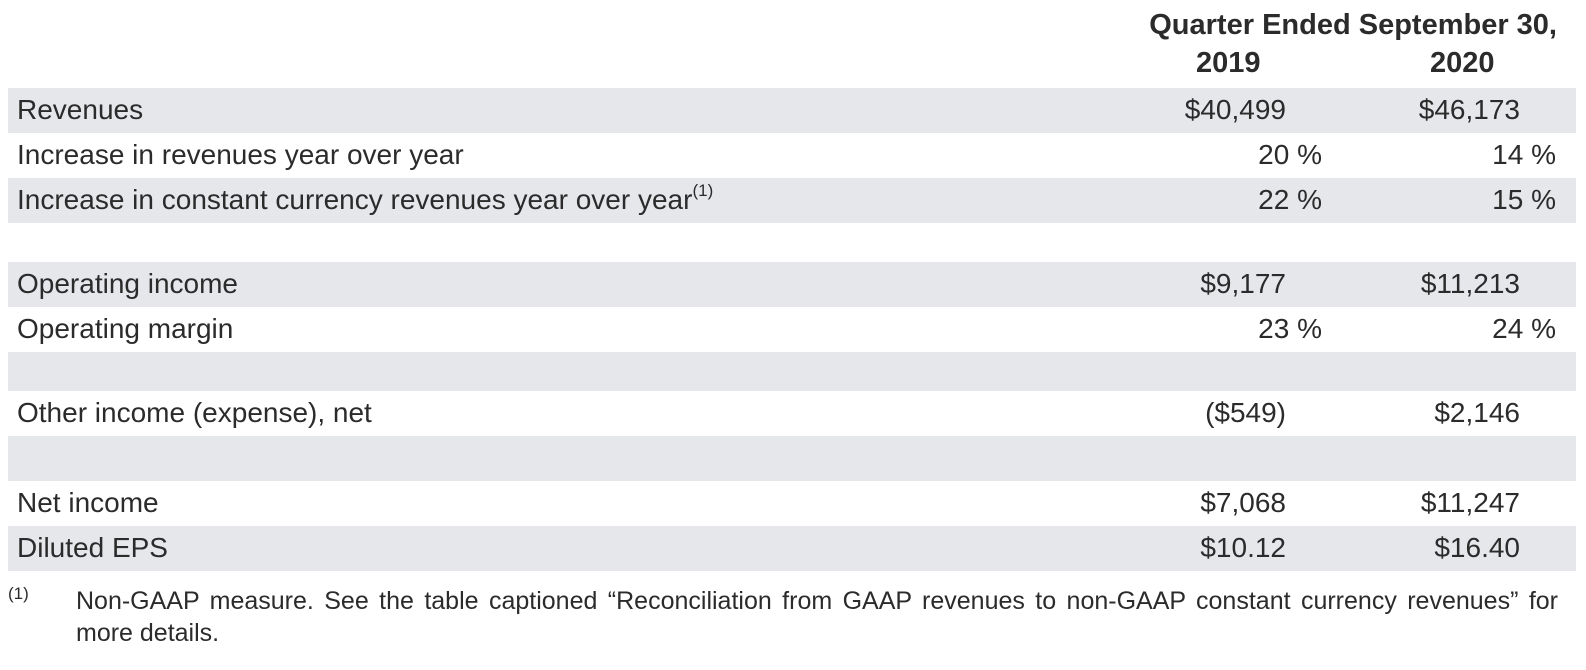  What do you see at coordinates (92, 547) in the screenshot?
I see `row-label: Diluted EPS` at bounding box center [92, 547].